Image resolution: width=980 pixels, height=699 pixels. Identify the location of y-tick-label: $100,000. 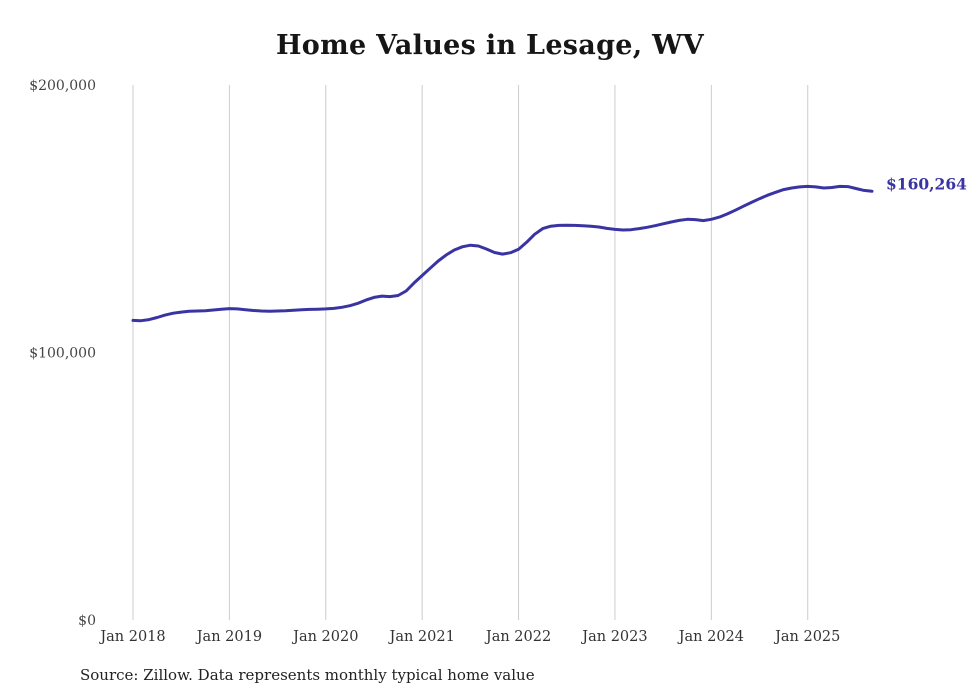
(62, 354).